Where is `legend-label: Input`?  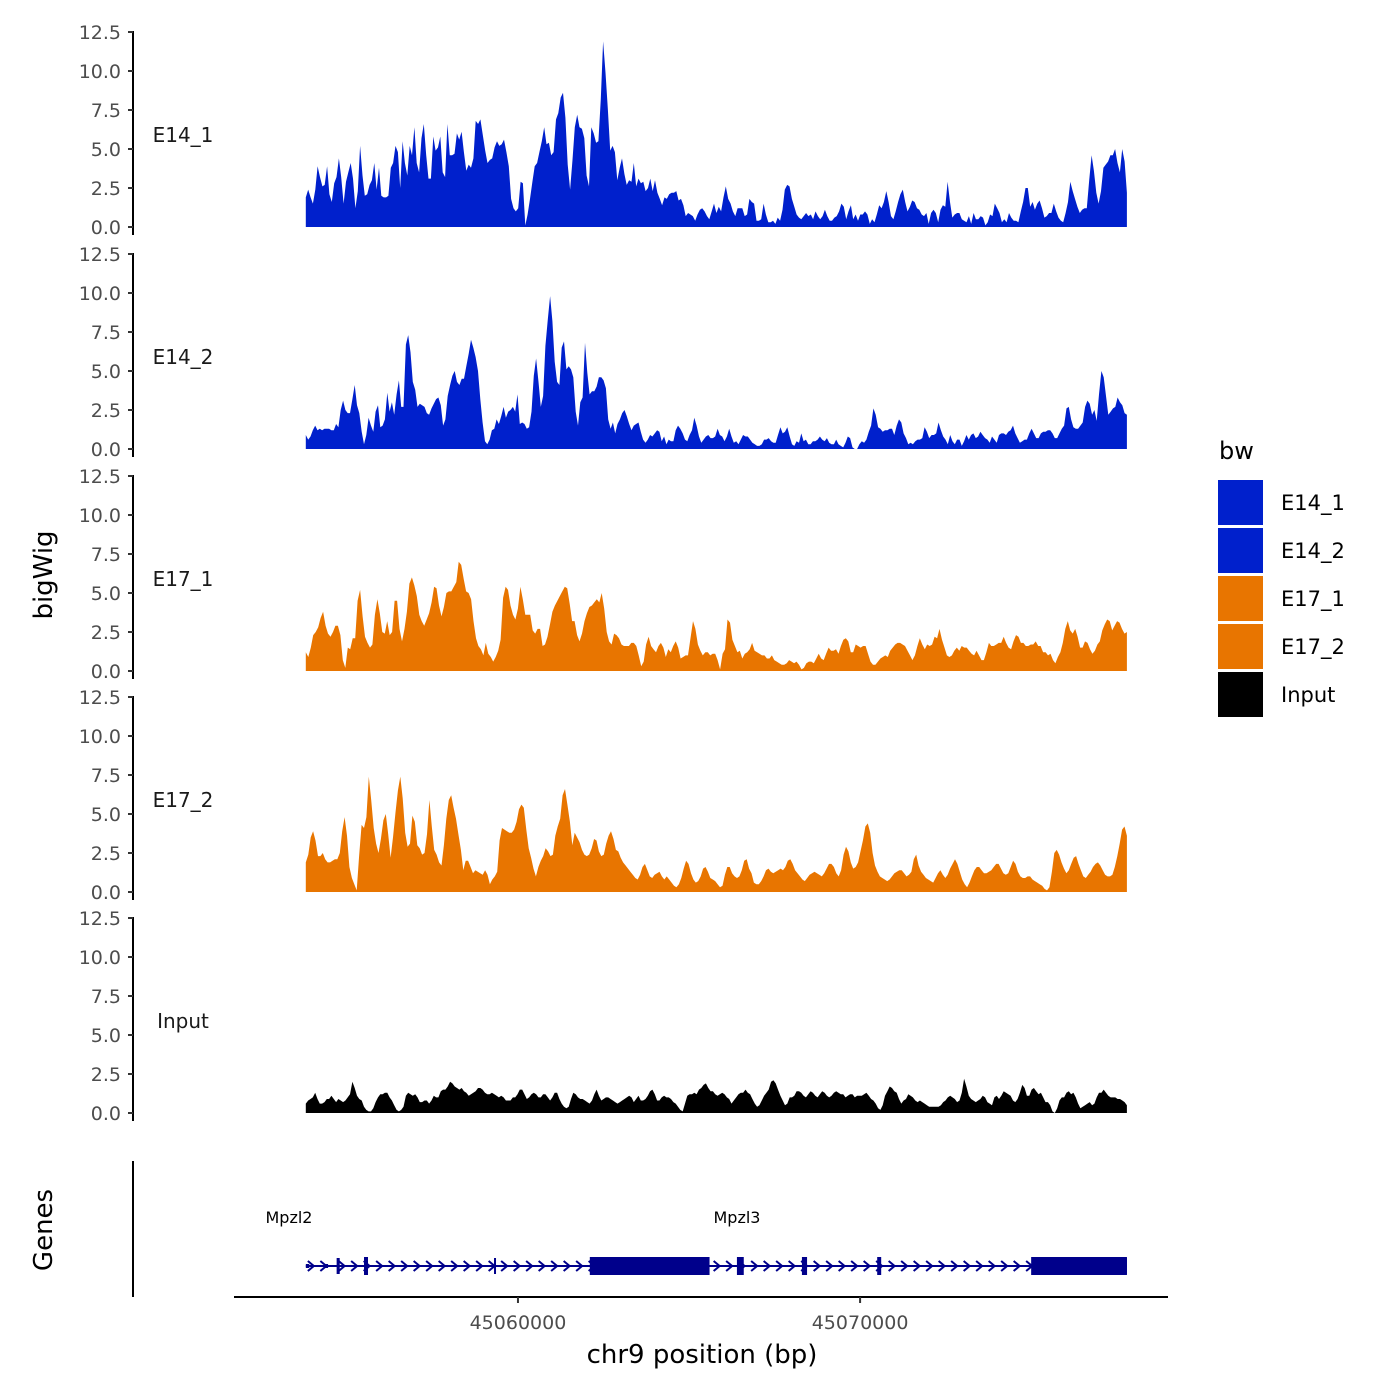
legend-label: Input is located at coordinates (1308, 695).